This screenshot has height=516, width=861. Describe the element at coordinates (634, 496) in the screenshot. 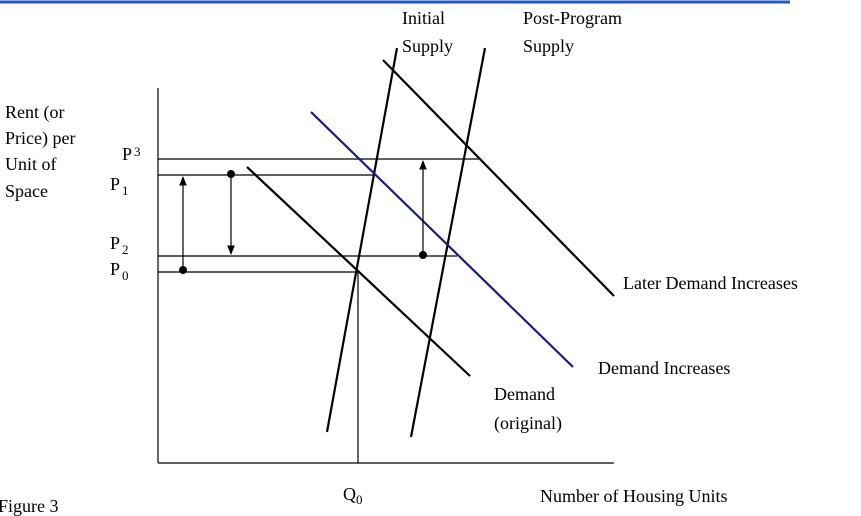

I see `x-axis-label: Number of Housing Units` at that location.